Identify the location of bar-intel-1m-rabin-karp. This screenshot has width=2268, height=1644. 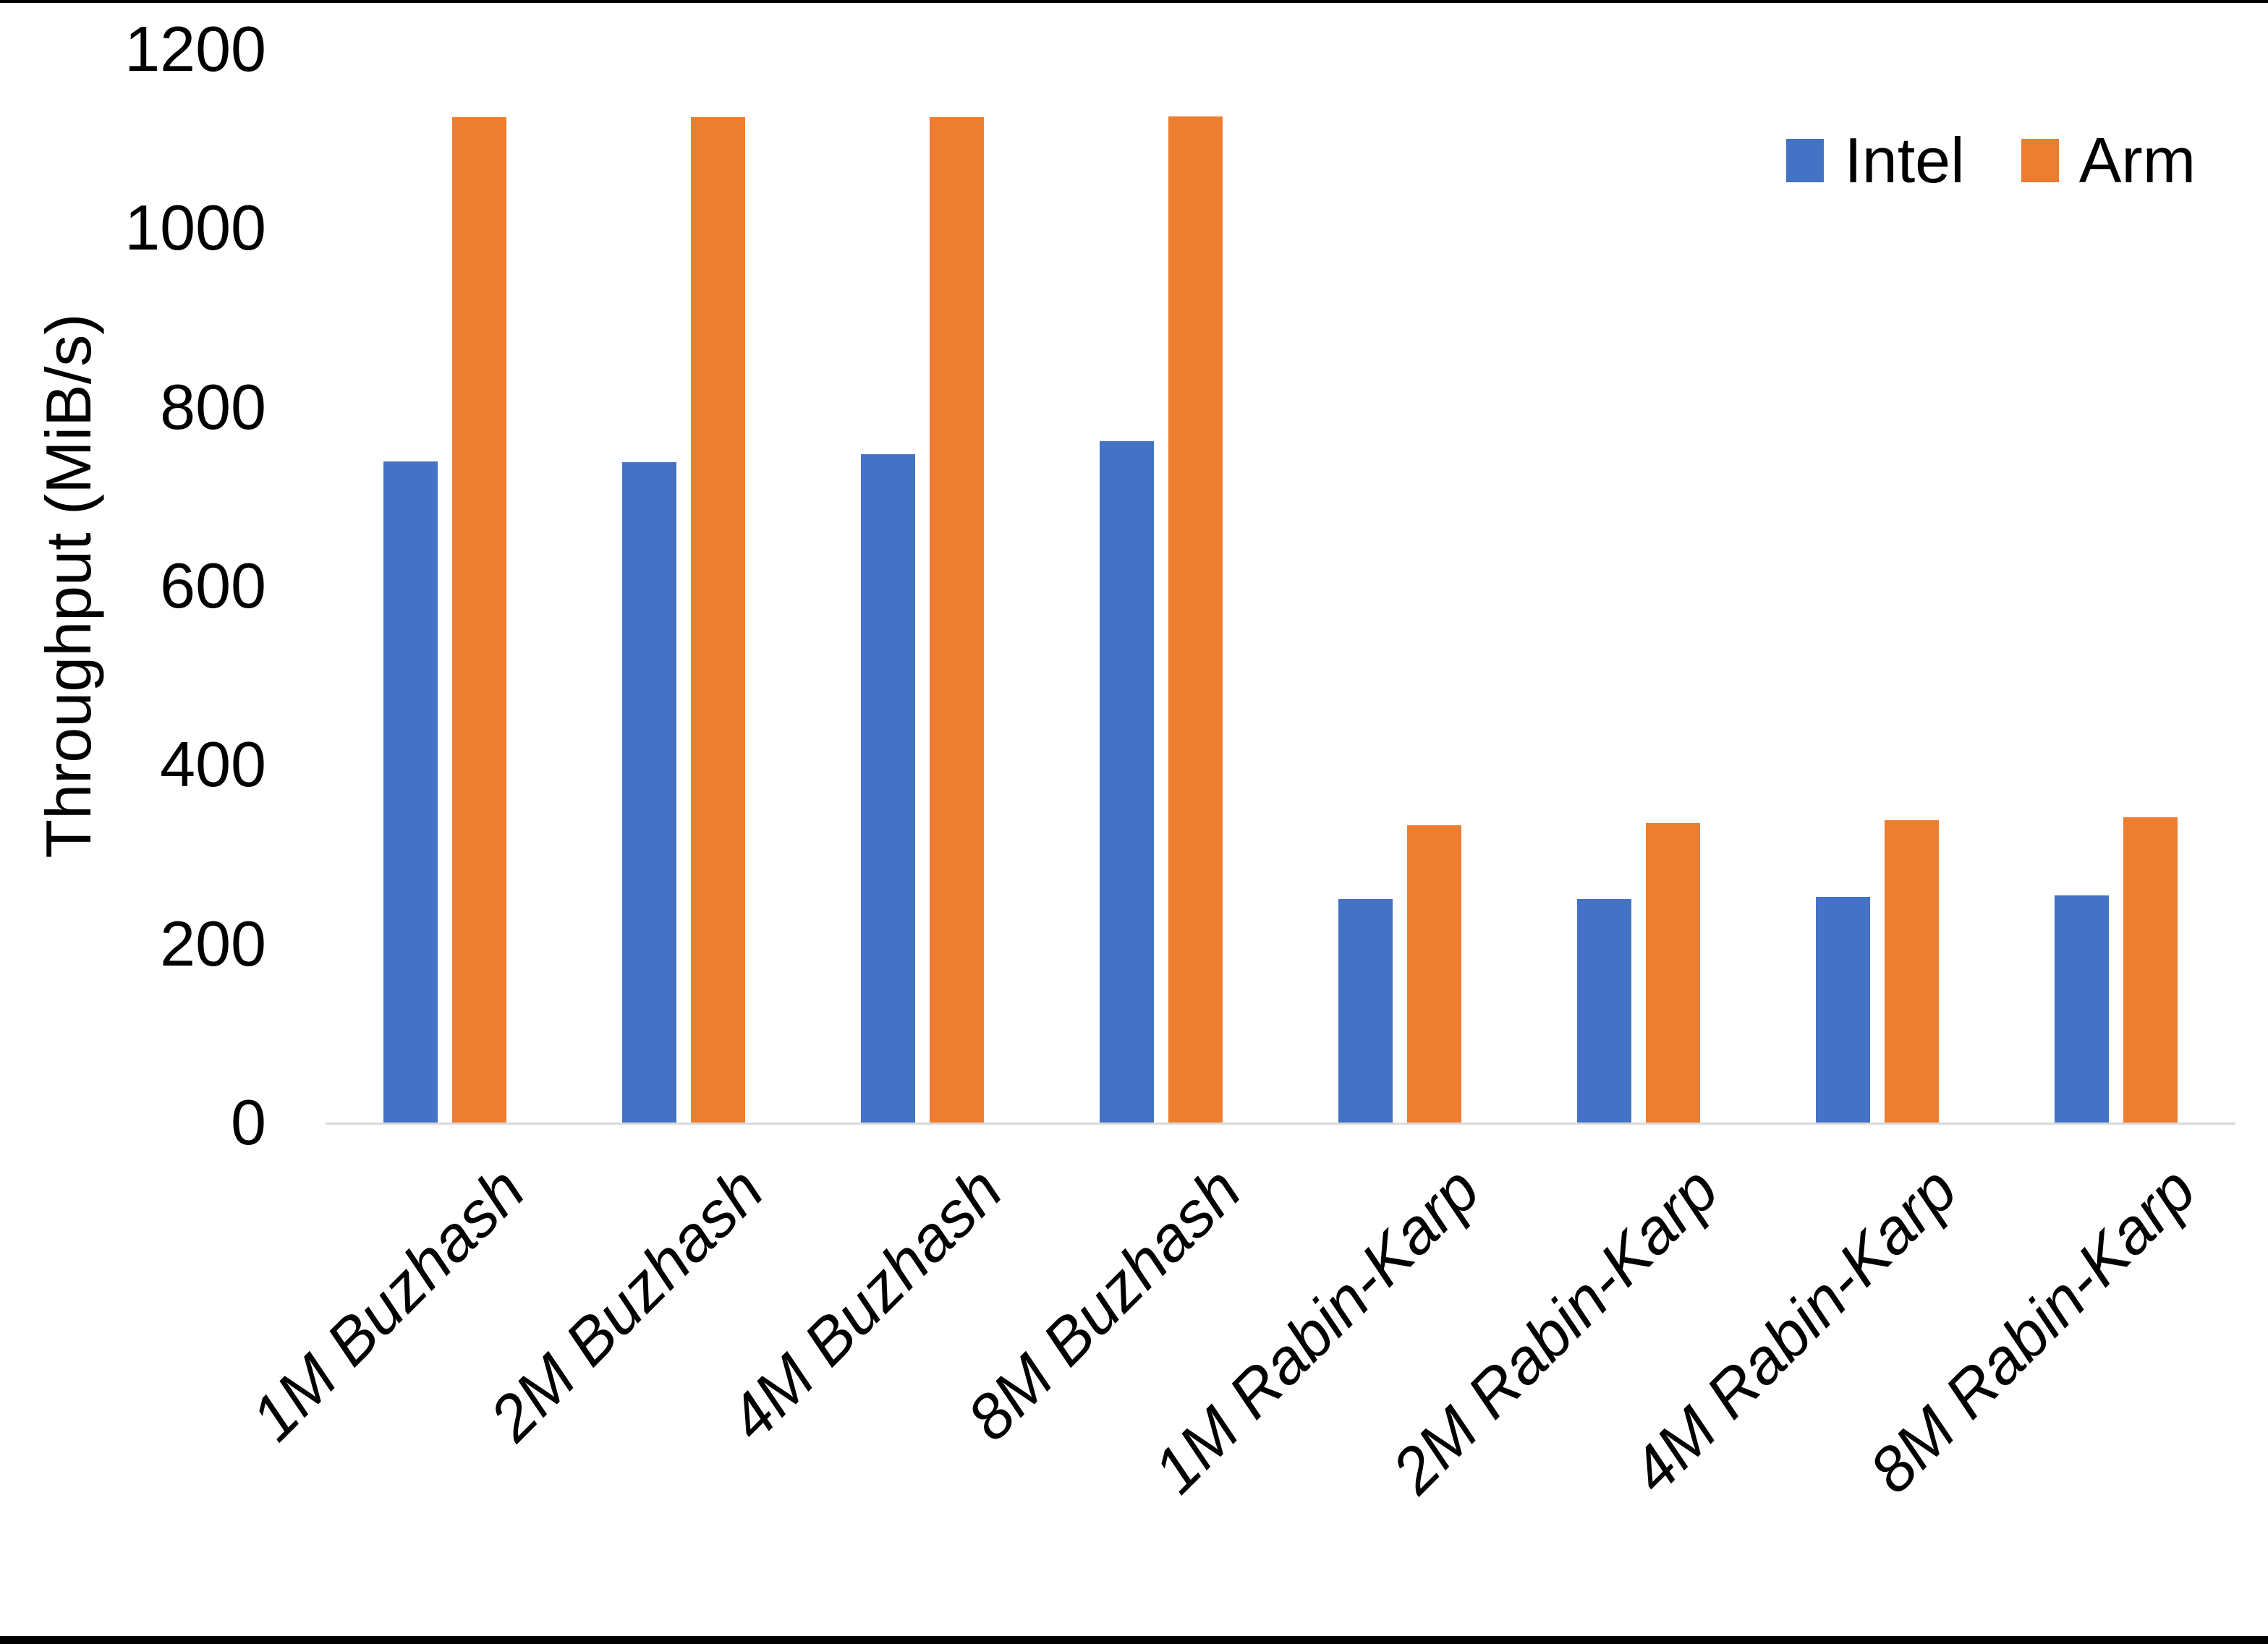
(1365, 1010).